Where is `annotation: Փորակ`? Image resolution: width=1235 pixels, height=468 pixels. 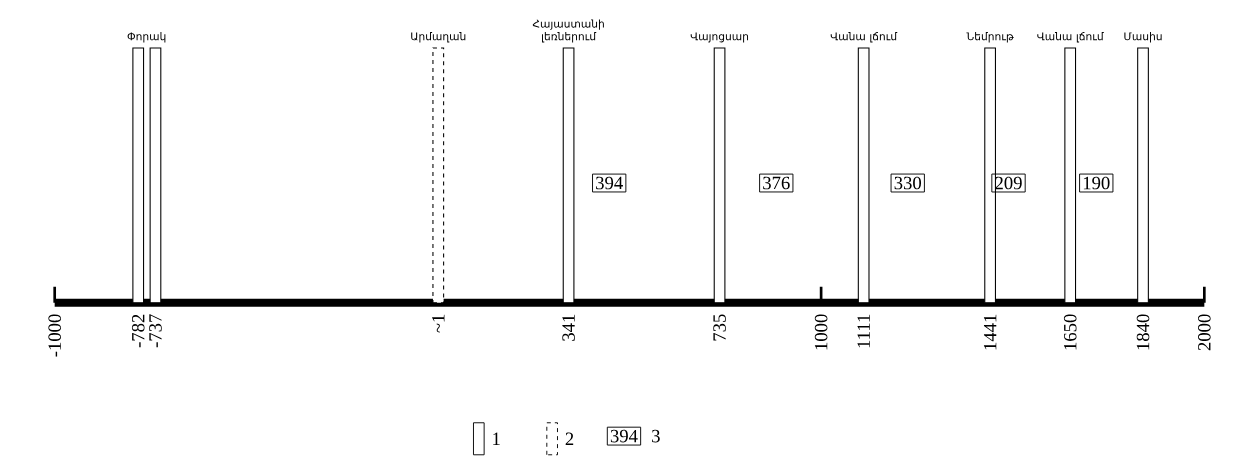 annotation: Փորակ is located at coordinates (146, 37).